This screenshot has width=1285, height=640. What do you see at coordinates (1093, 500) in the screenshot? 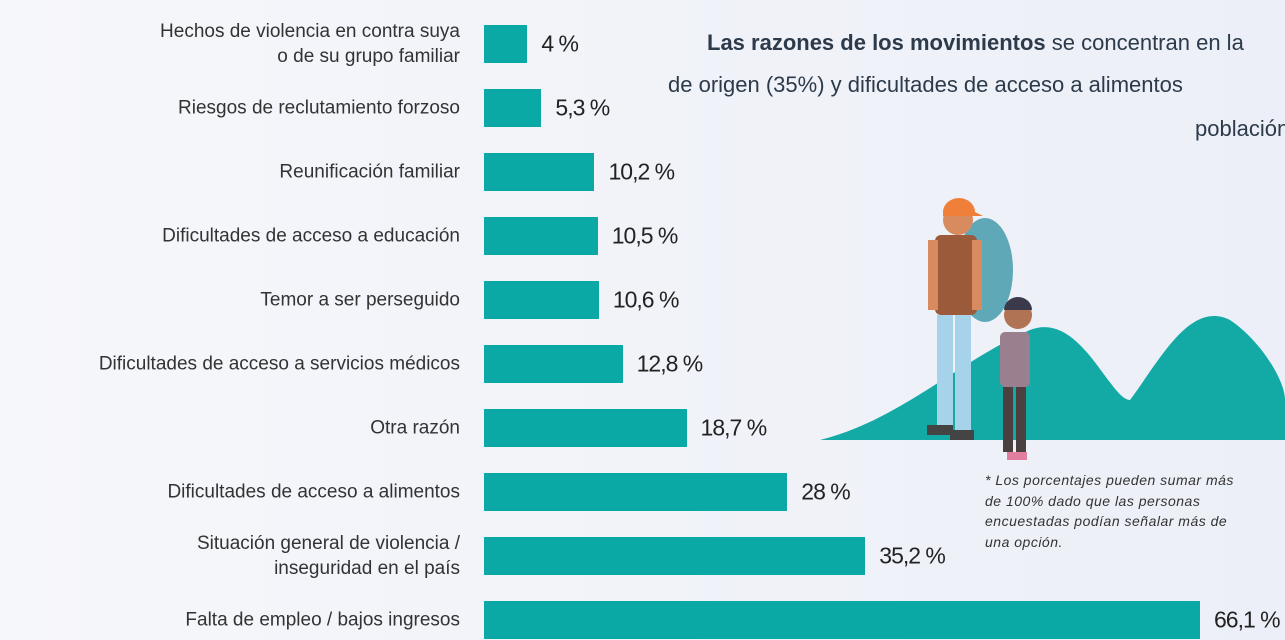
I see `footnote: de 100% dado que las personas` at bounding box center [1093, 500].